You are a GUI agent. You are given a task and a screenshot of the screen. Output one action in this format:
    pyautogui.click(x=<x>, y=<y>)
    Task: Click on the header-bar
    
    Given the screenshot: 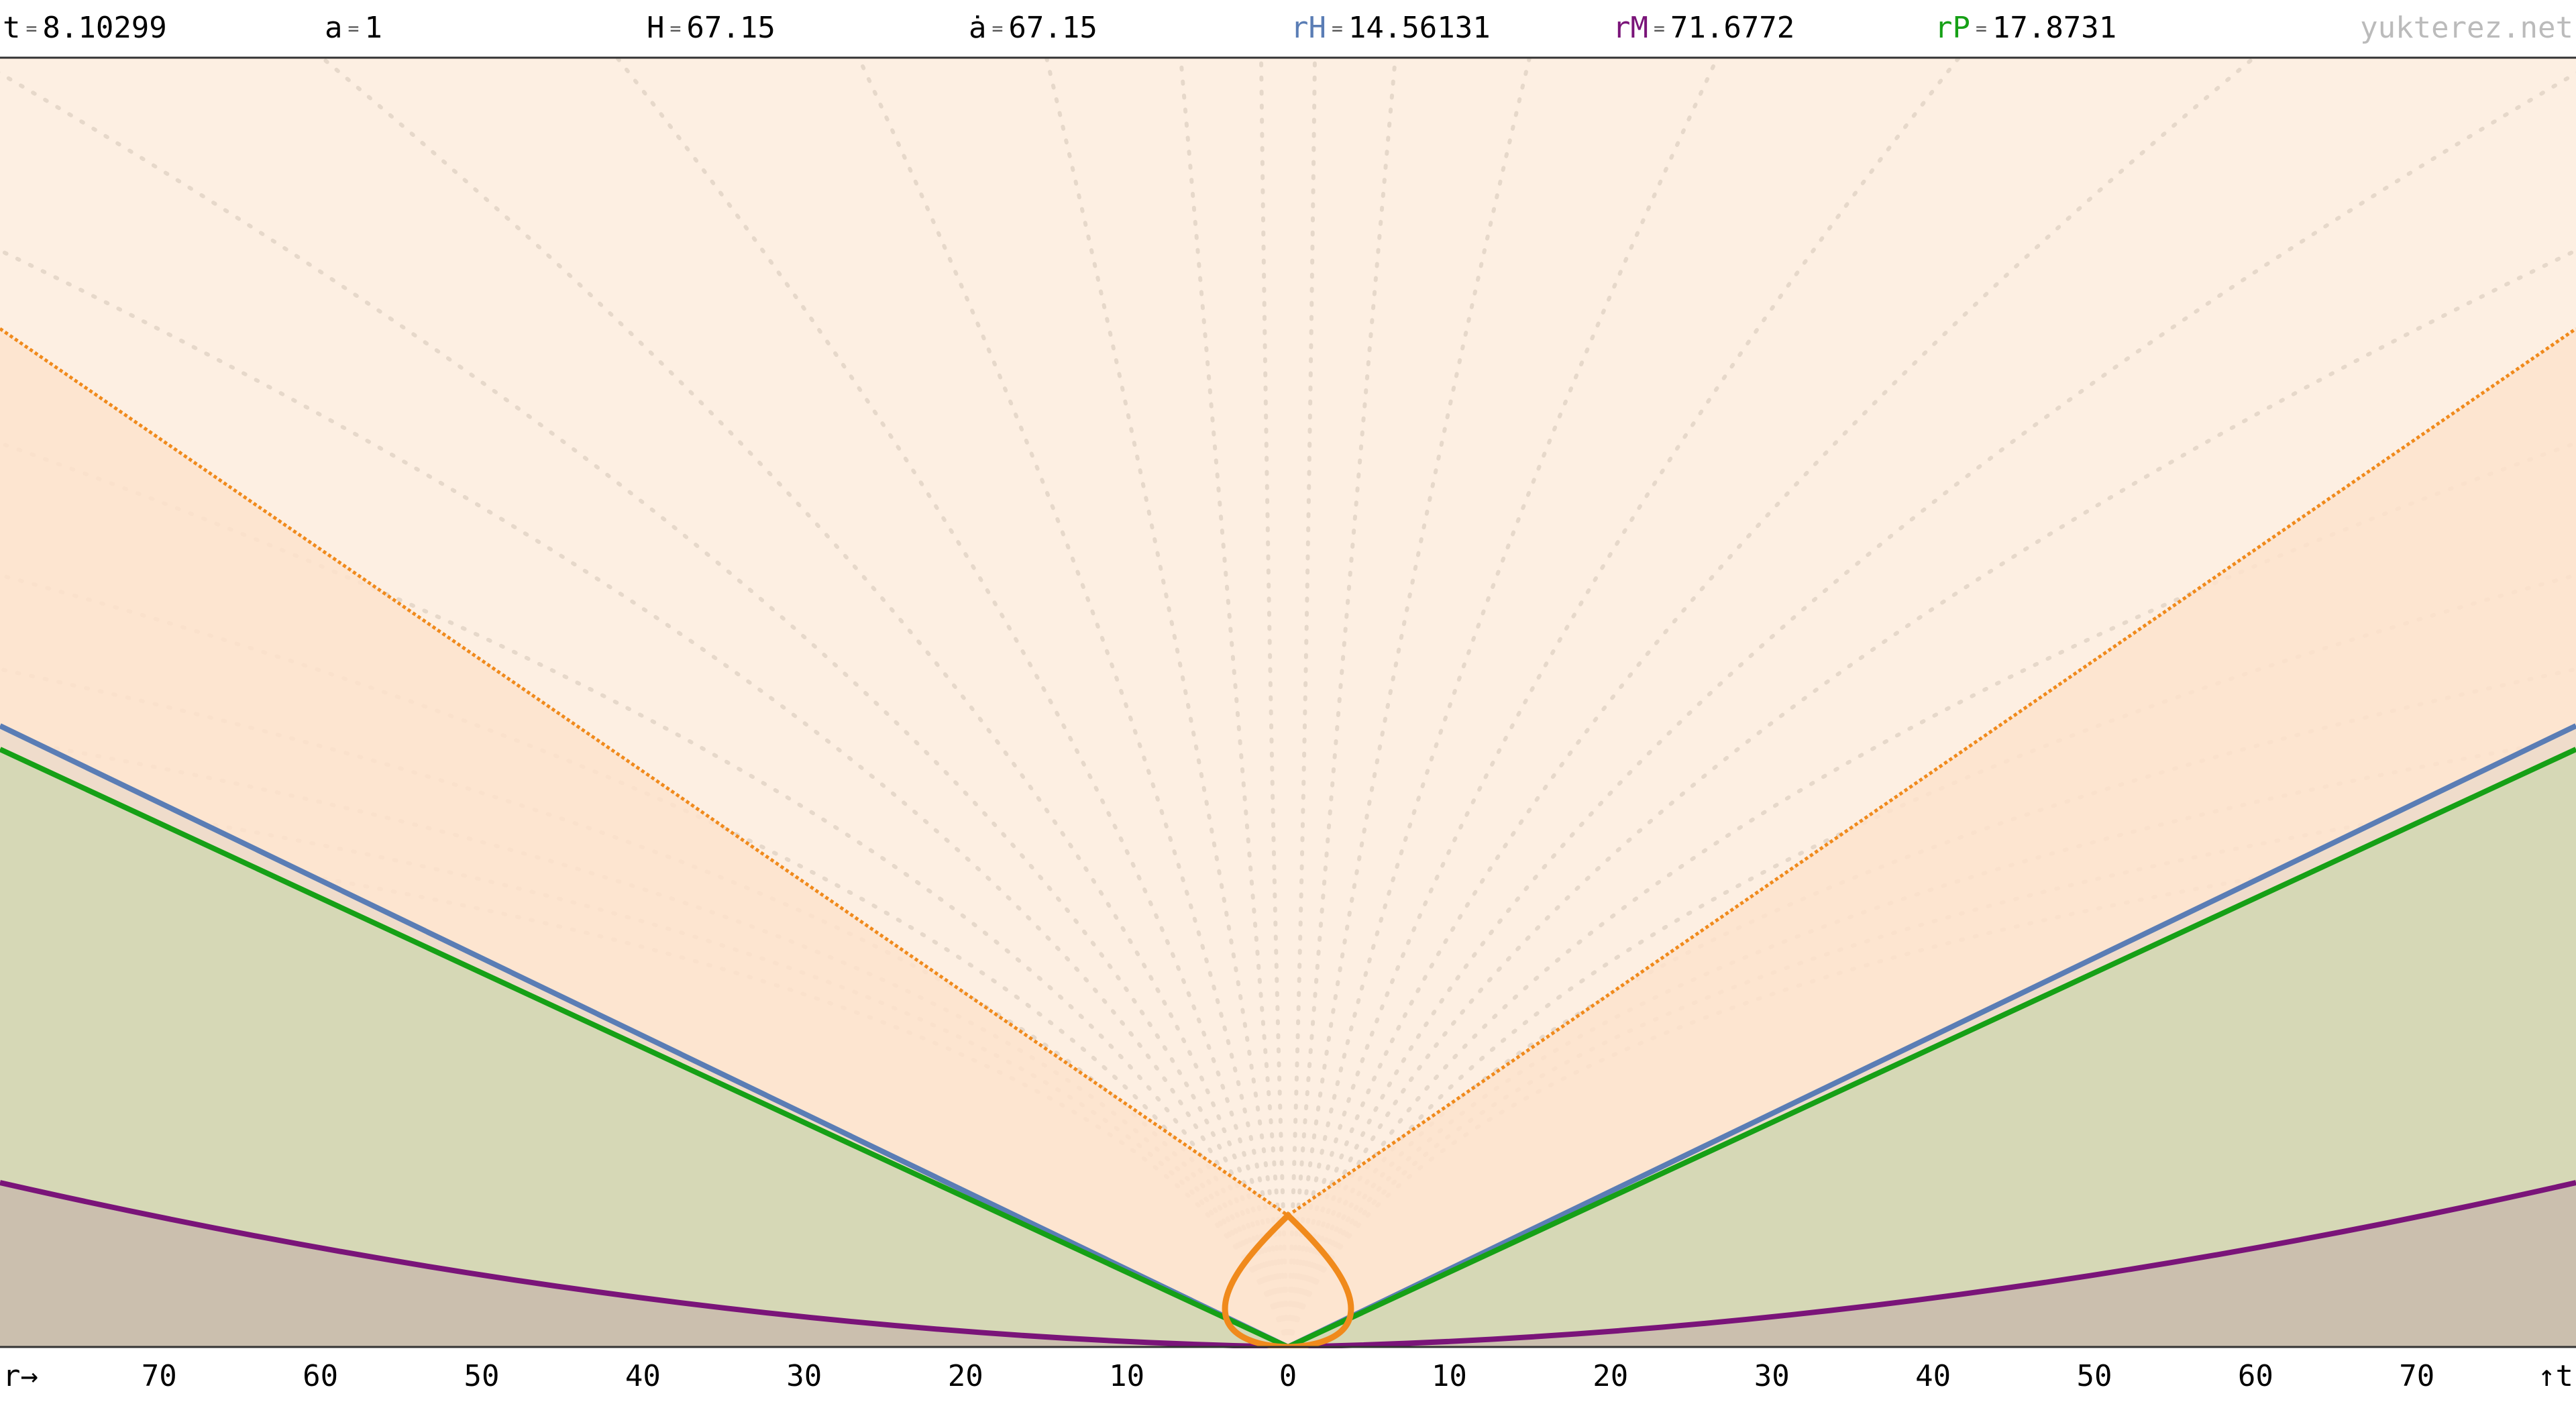 What is the action you would take?
    pyautogui.click(x=1288, y=28)
    